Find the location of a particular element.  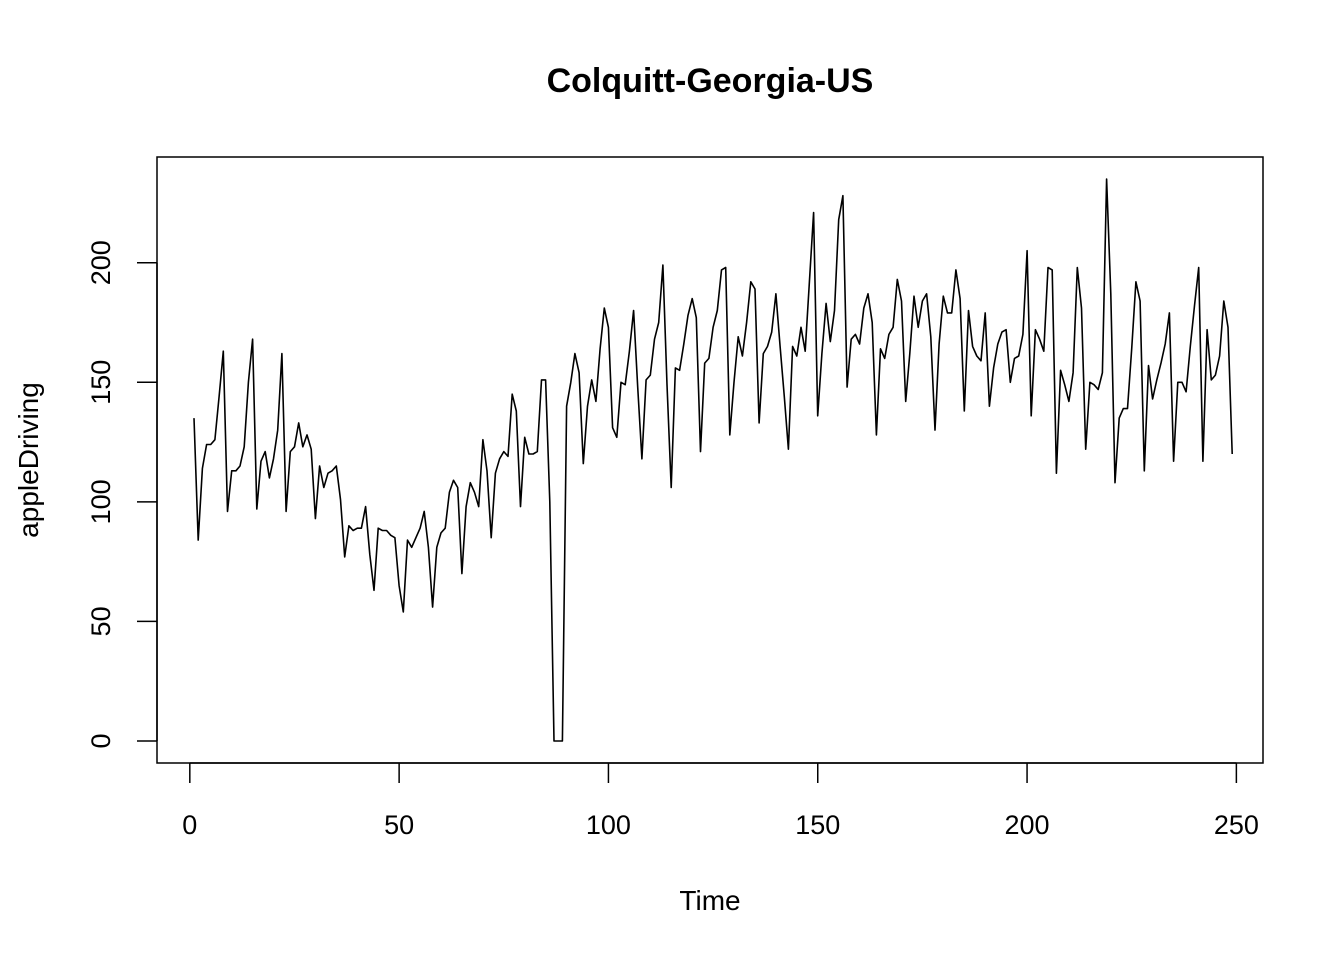

x-axis: 0 50 100 150 200 250 is located at coordinates (720, 801).